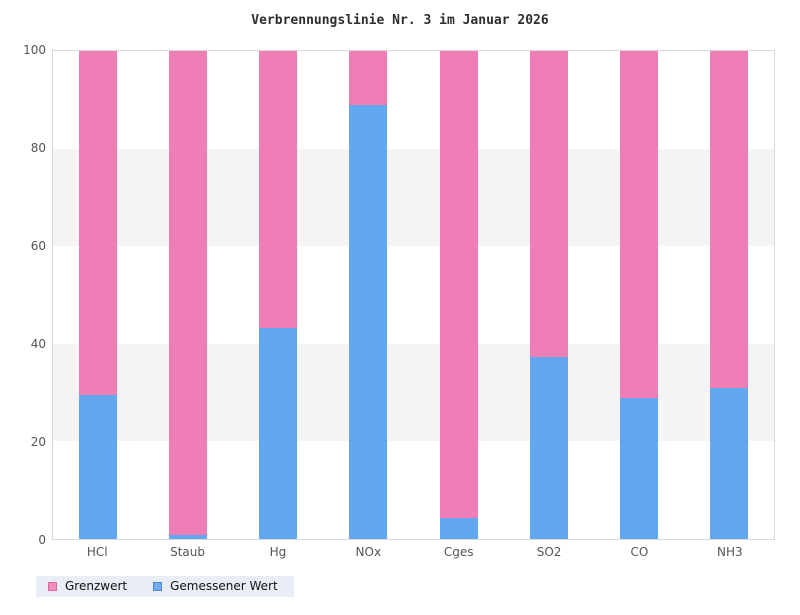 The image size is (800, 615). Describe the element at coordinates (38, 148) in the screenshot. I see `y-tick-label-80: 80` at that location.